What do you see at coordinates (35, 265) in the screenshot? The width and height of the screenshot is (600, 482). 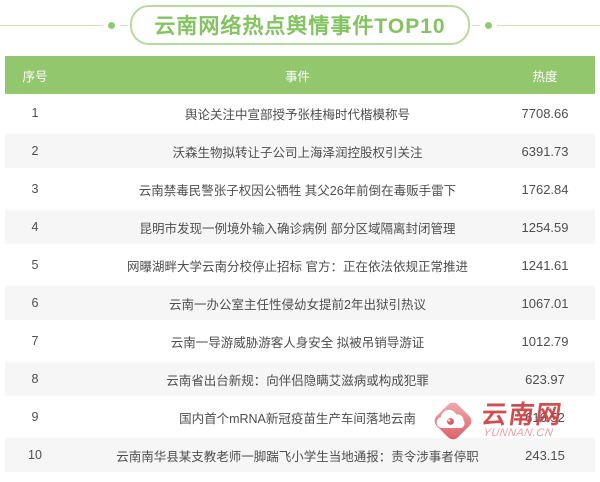 I see `rank-cell: 5` at bounding box center [35, 265].